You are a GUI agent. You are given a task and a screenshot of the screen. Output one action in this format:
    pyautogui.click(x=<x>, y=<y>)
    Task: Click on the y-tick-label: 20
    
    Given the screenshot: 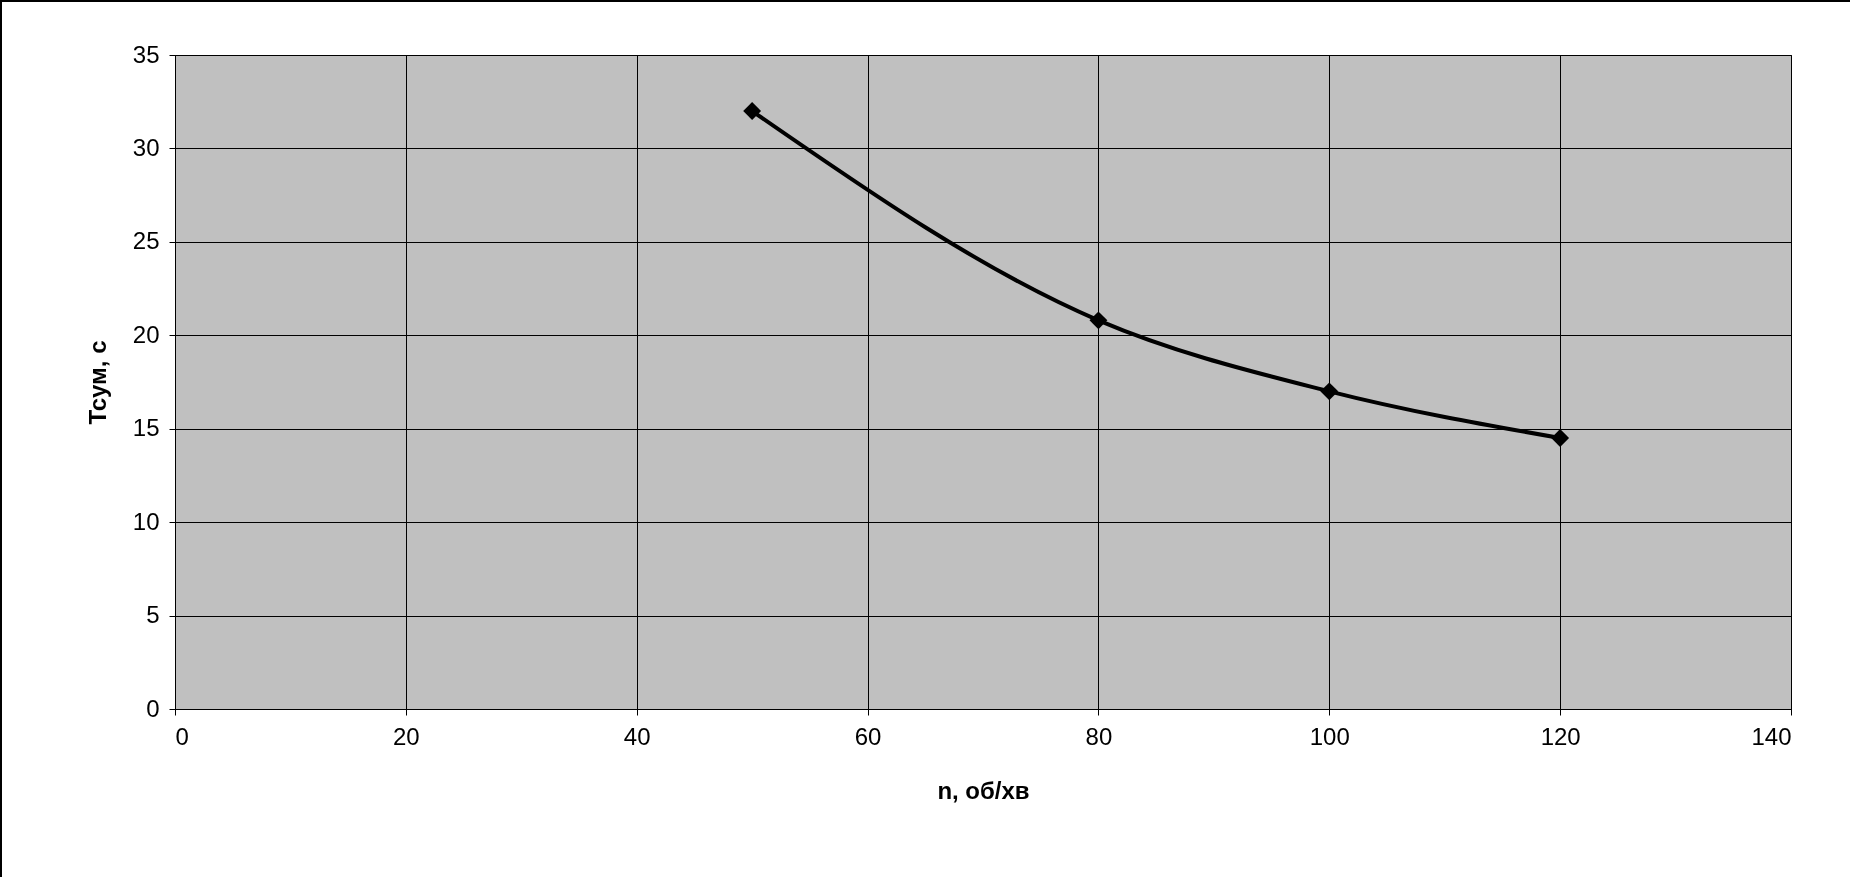 What is the action you would take?
    pyautogui.click(x=146, y=334)
    